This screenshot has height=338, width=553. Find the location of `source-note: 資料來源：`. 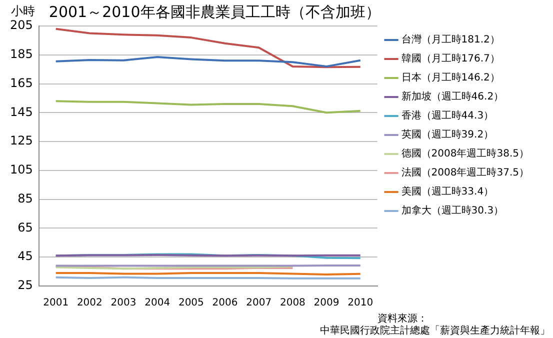

source-note: 資料來源： is located at coordinates (402, 318).